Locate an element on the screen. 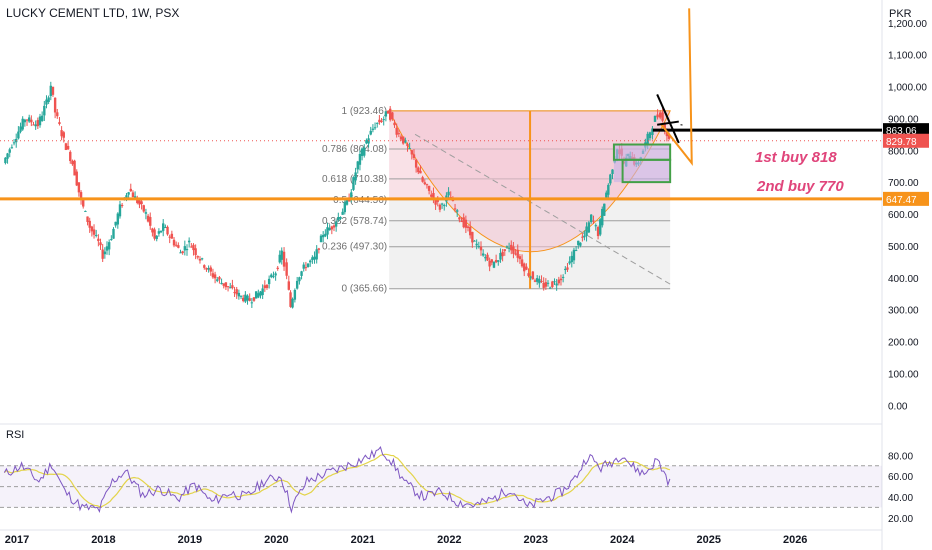 The width and height of the screenshot is (932, 550). rsi-tick-label: 60.00 is located at coordinates (900, 477).